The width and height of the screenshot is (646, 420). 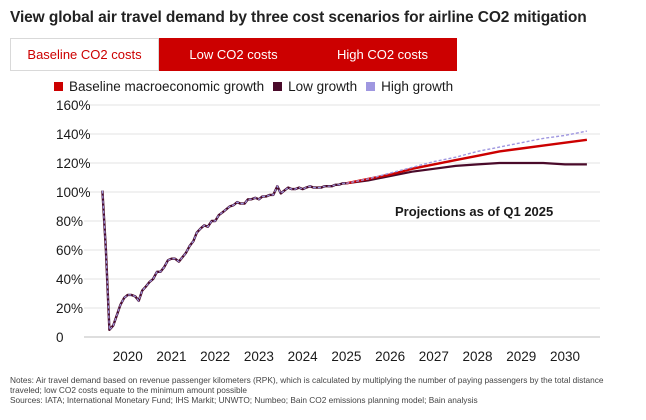 I want to click on legend-item-baseline: Baseline macroeconomic growth, so click(x=159, y=86).